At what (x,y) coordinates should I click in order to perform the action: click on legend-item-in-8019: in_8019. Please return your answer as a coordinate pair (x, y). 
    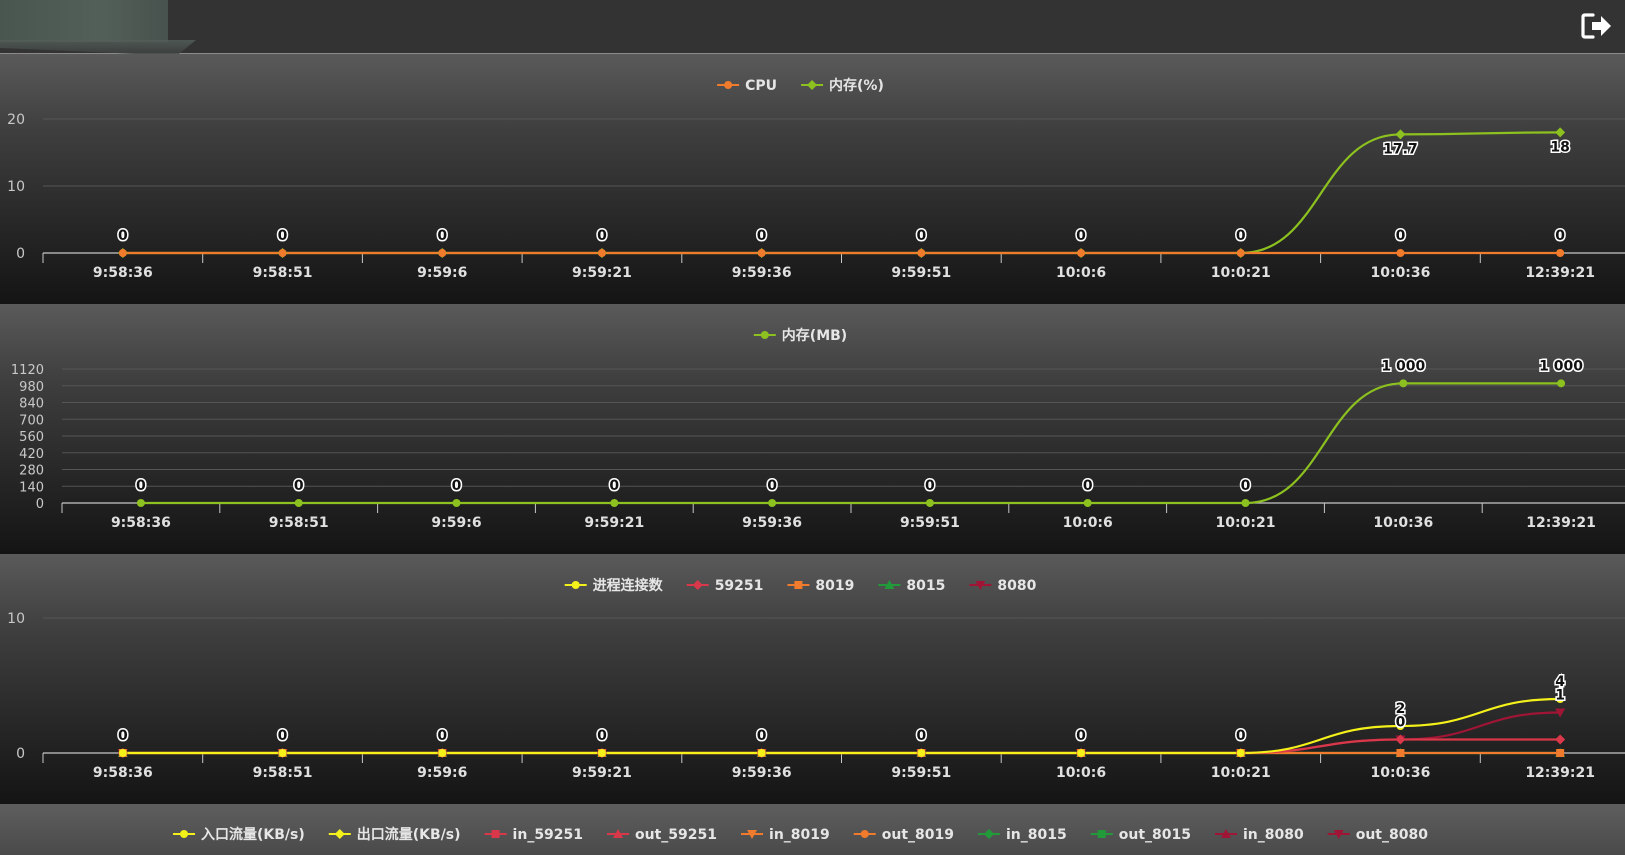
    Looking at the image, I should click on (785, 835).